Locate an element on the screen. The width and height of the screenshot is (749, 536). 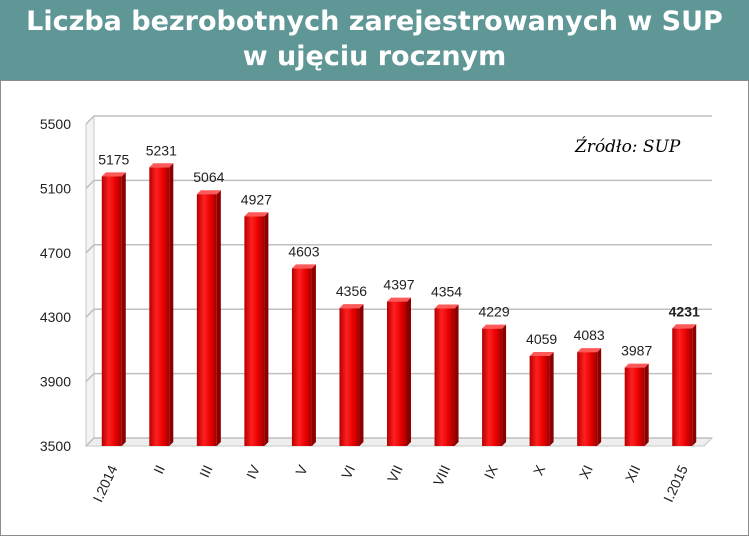
data-label: 5231 is located at coordinates (161, 150).